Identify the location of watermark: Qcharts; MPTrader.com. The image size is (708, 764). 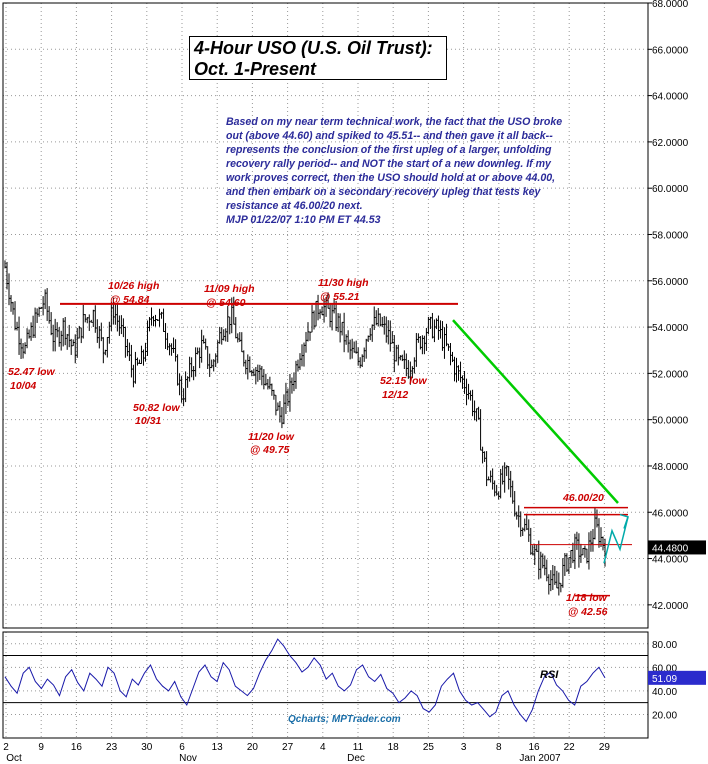
(344, 719).